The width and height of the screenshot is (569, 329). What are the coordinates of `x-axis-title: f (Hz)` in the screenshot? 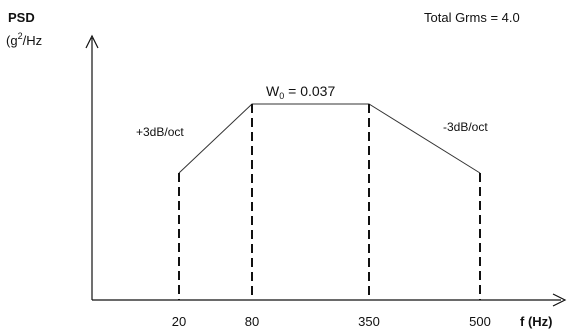 It's located at (536, 321).